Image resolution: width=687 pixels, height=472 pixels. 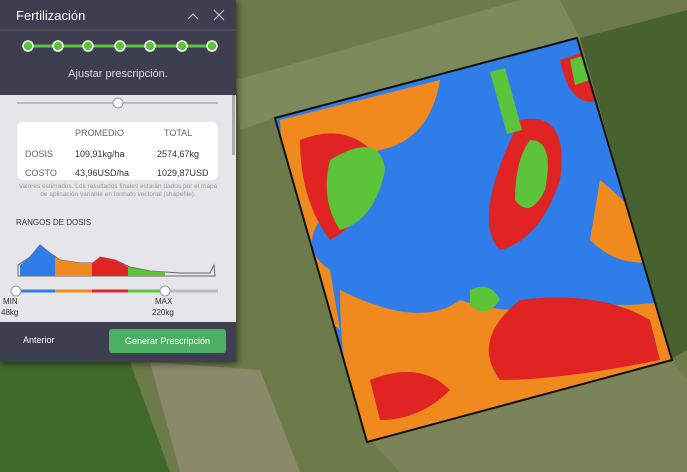 What do you see at coordinates (10, 301) in the screenshot?
I see `min-label: MIN` at bounding box center [10, 301].